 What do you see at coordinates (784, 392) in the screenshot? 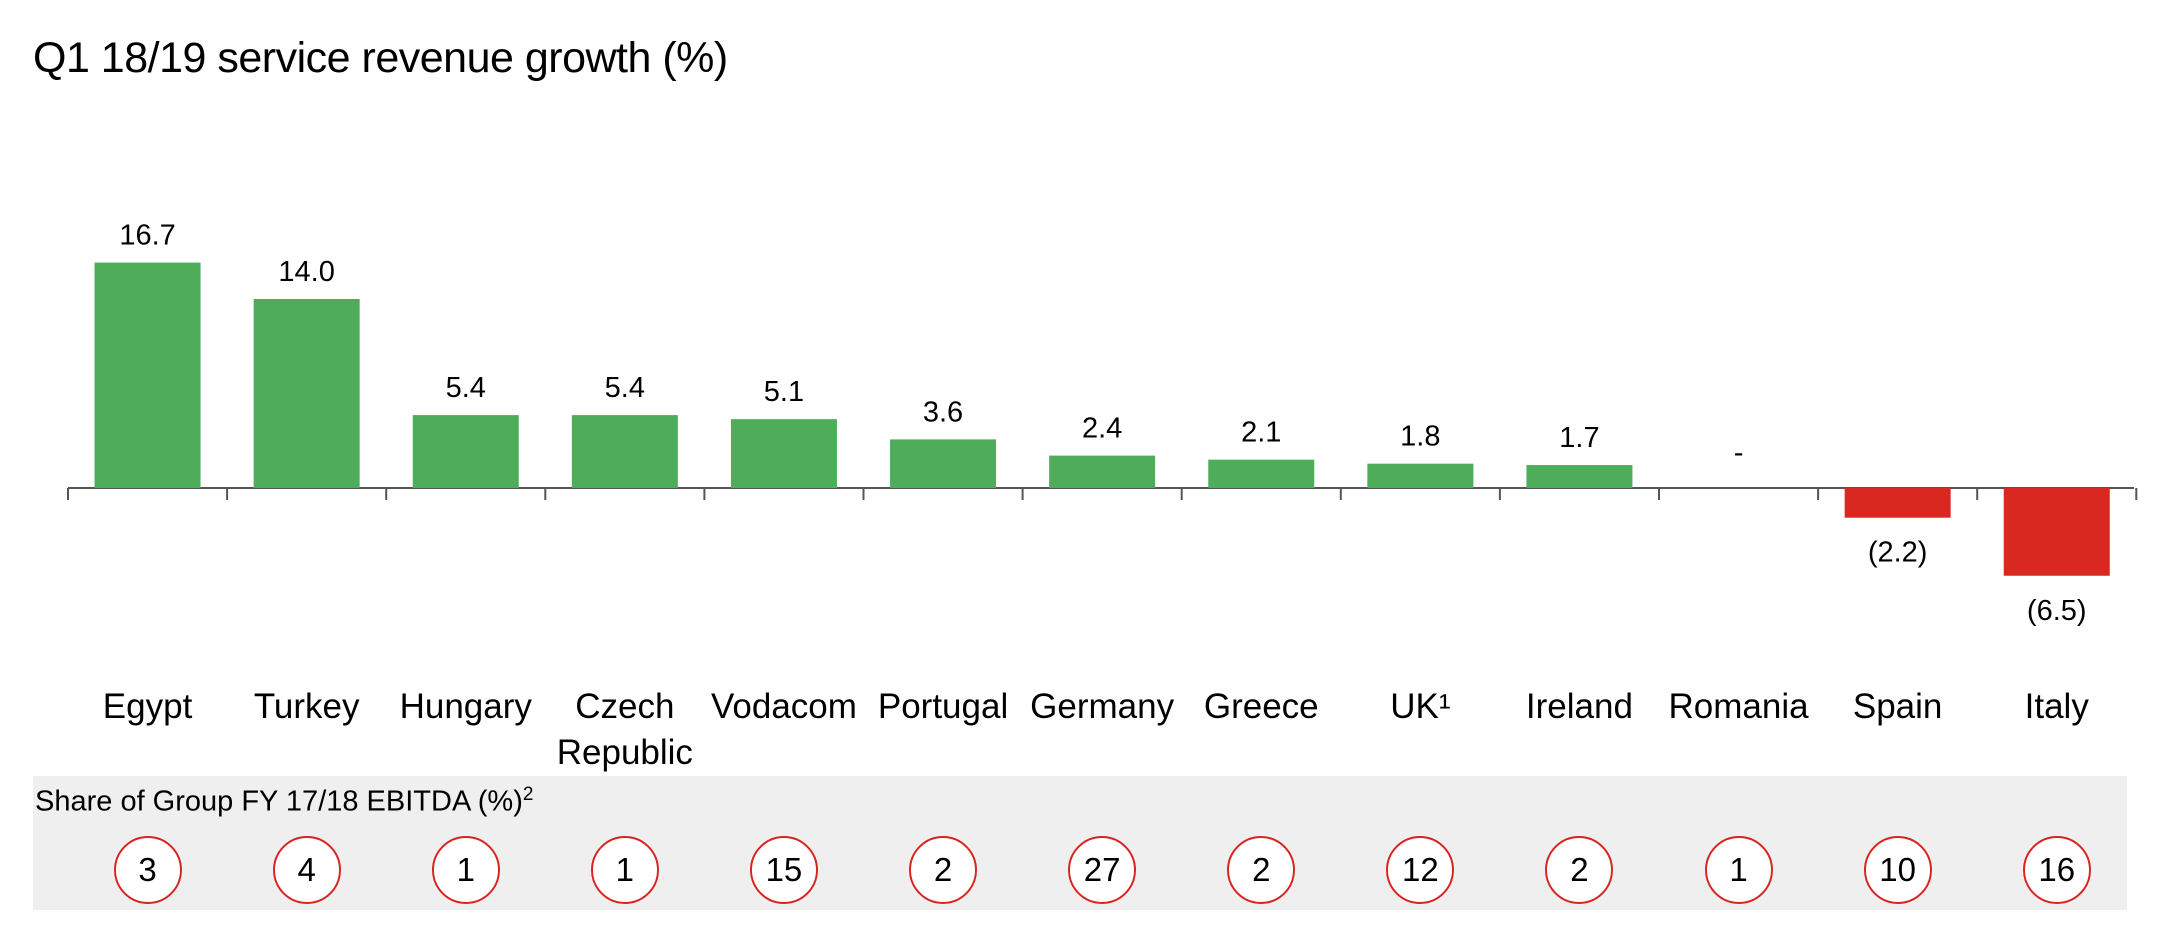
I see `data-label-4: 5.1` at bounding box center [784, 392].